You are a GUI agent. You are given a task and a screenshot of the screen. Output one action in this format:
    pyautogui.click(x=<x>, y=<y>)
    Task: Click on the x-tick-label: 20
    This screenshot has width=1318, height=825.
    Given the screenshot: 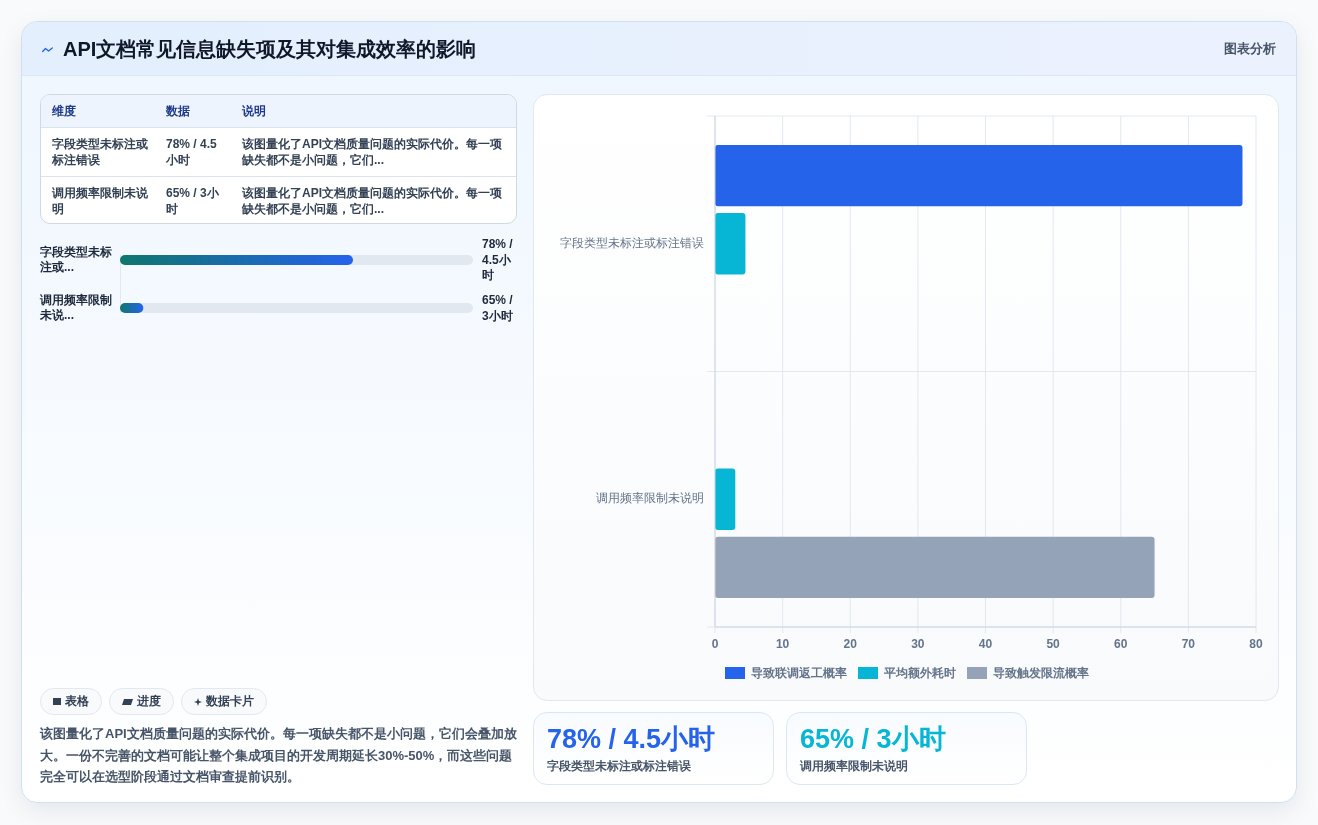 What is the action you would take?
    pyautogui.click(x=850, y=644)
    